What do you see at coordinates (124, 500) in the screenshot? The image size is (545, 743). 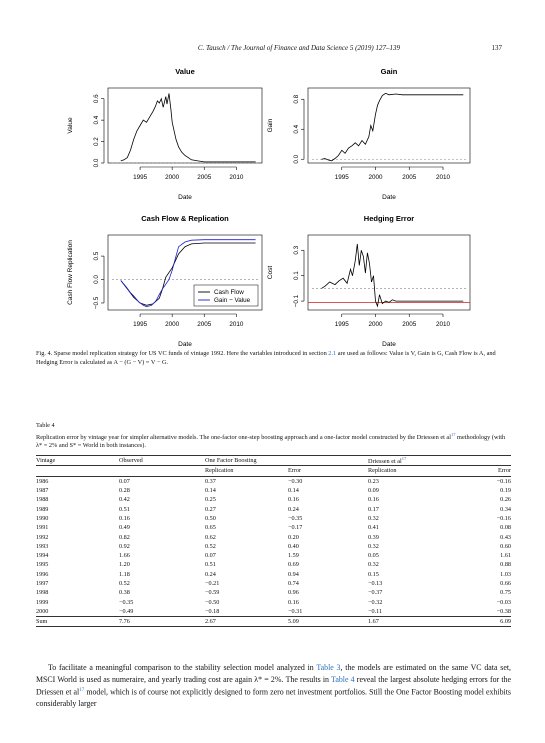 I see `value-cell: 0.42` at bounding box center [124, 500].